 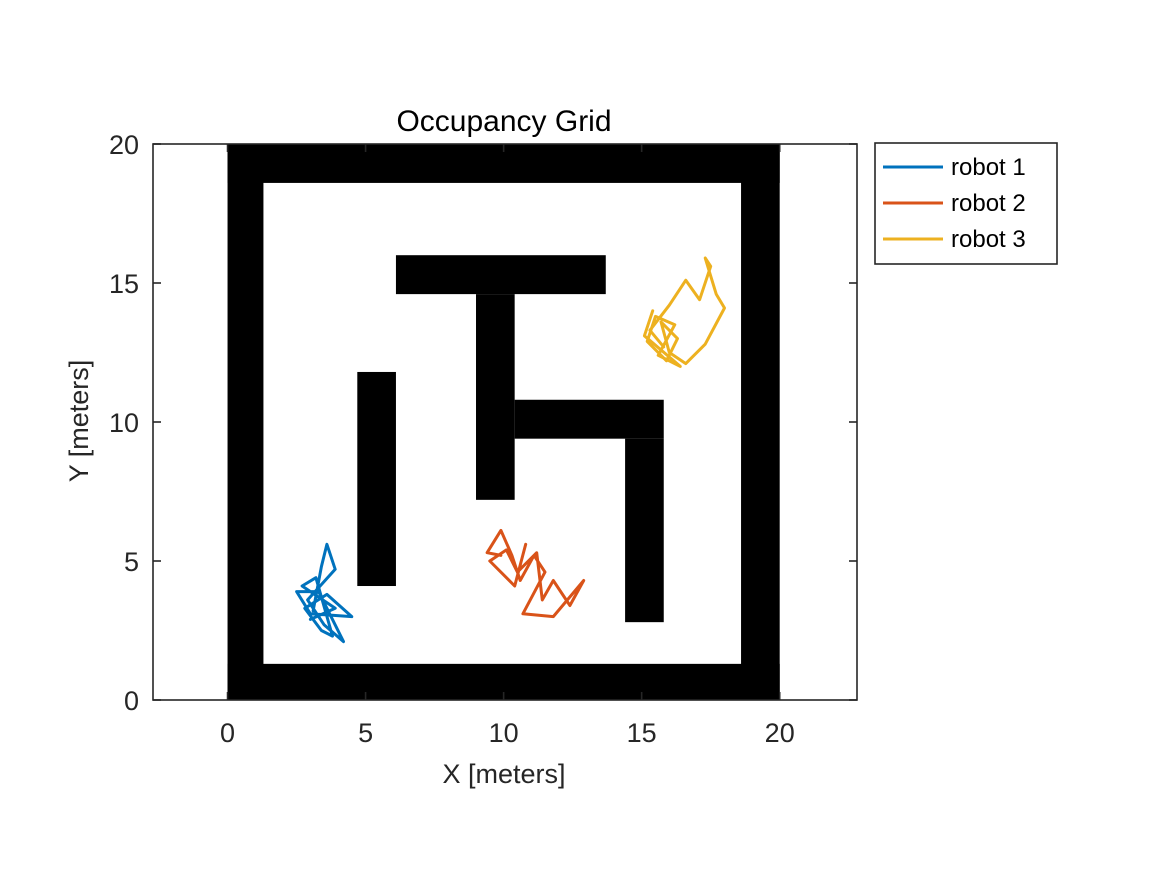 What do you see at coordinates (131, 562) in the screenshot?
I see `y-tick-label-5: 5` at bounding box center [131, 562].